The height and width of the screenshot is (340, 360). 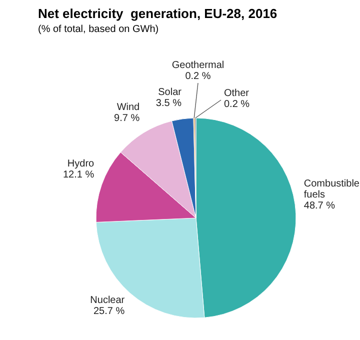 What do you see at coordinates (127, 118) in the screenshot?
I see `data-label: 9.7 %` at bounding box center [127, 118].